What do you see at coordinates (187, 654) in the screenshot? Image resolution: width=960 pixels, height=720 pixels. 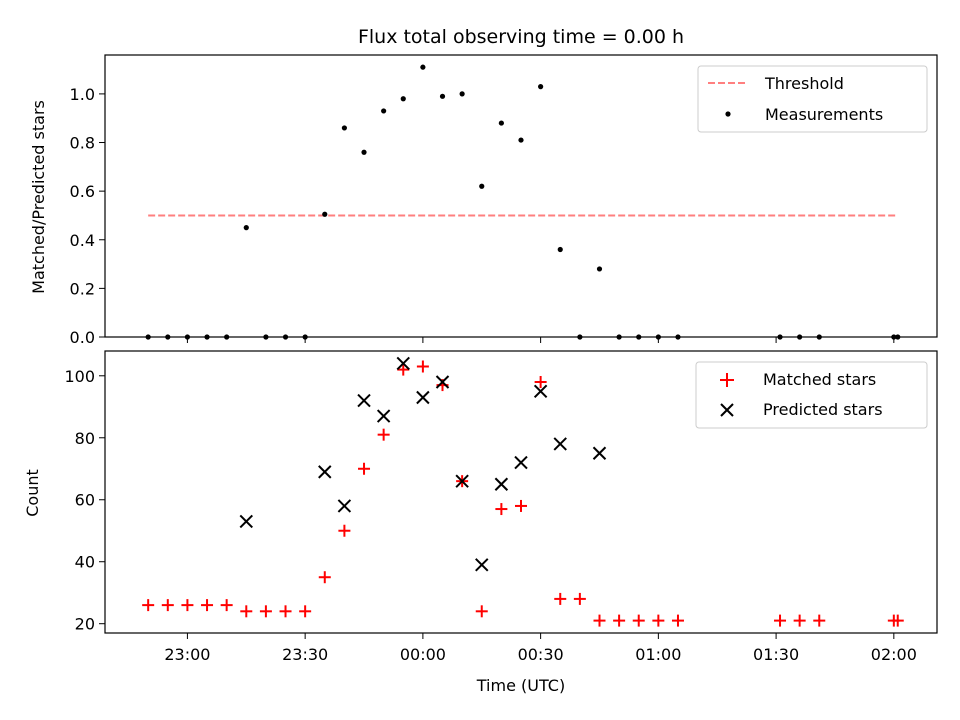 I see `x-tick-label: 23:00` at bounding box center [187, 654].